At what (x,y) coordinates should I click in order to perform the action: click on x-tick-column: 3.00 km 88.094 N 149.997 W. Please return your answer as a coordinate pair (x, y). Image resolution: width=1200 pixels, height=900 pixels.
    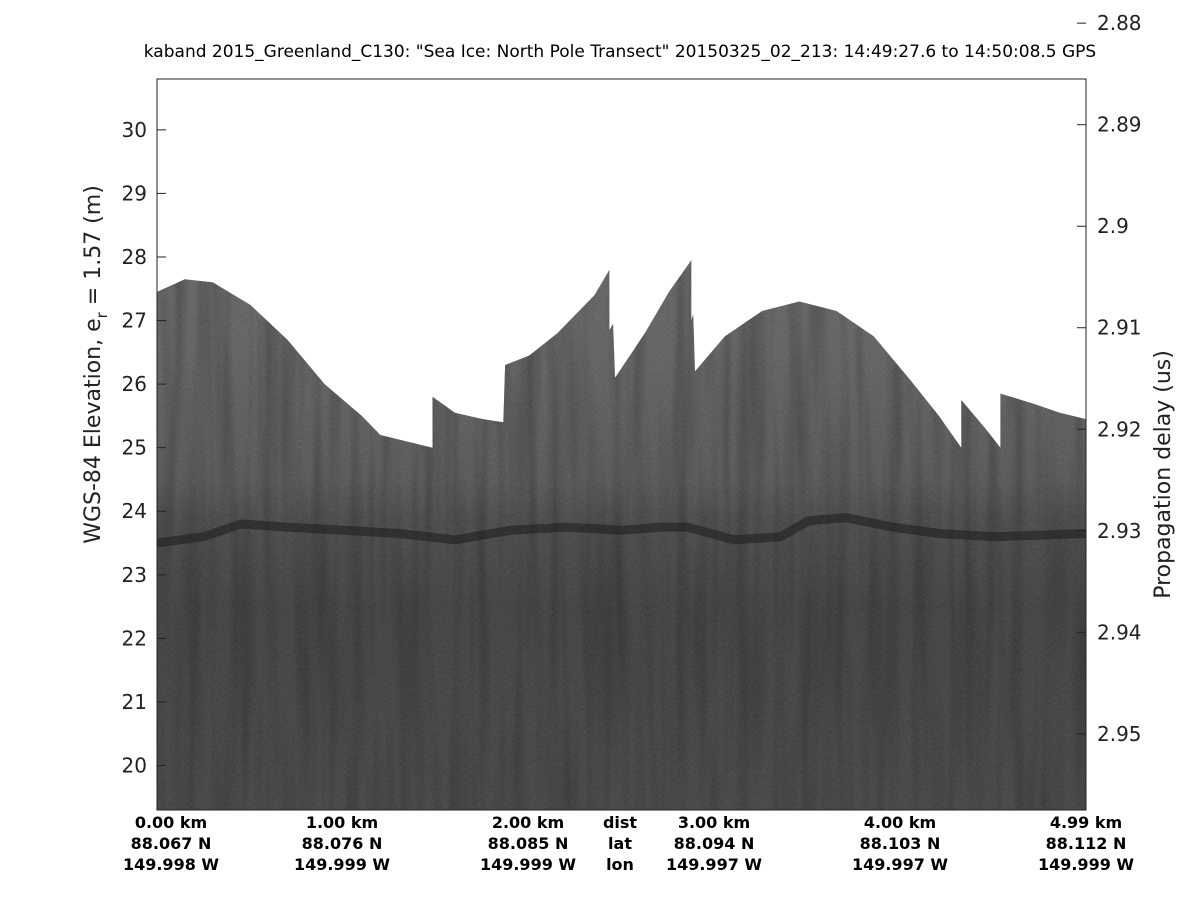
    Looking at the image, I should click on (714, 843).